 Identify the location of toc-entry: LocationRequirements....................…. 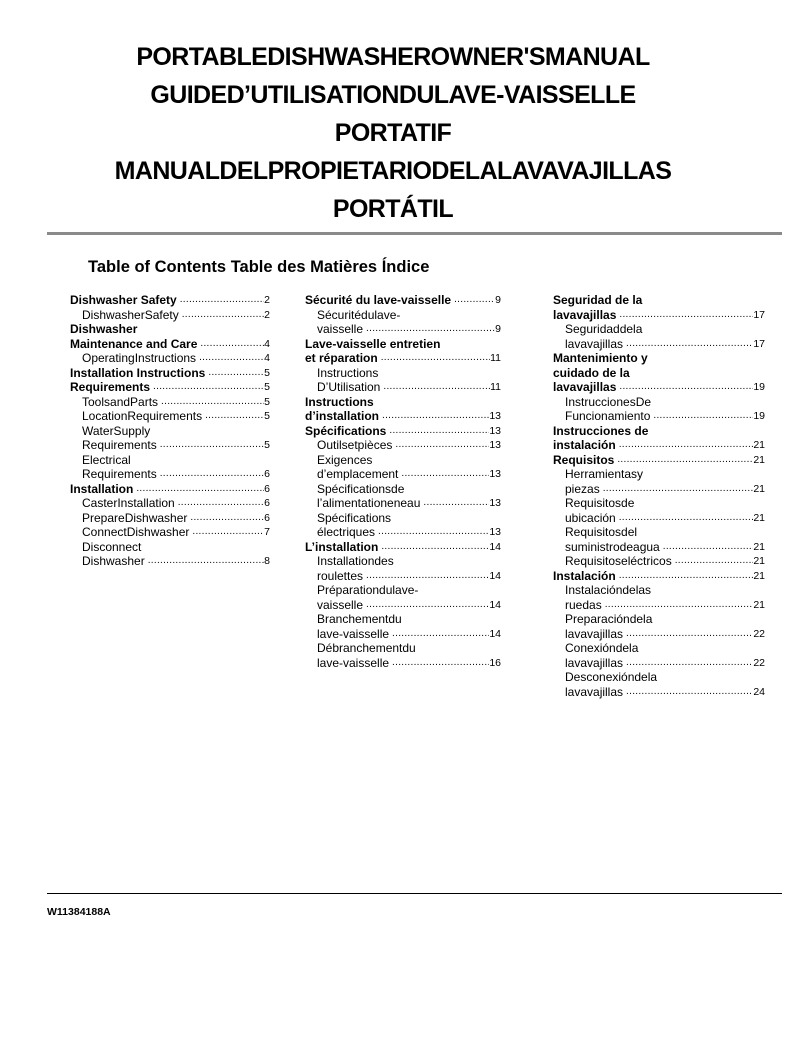
(170, 416).